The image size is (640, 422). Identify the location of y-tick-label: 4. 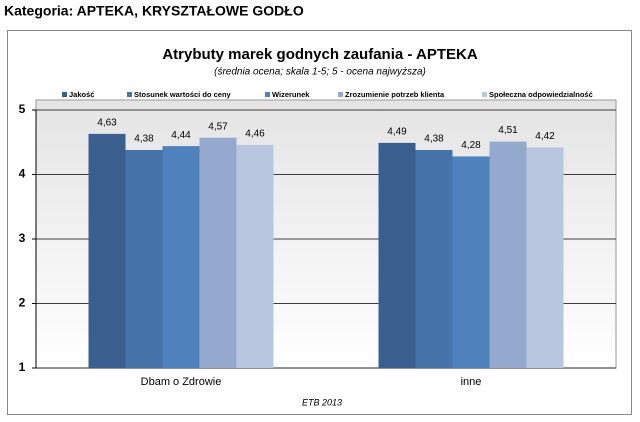
(22, 174).